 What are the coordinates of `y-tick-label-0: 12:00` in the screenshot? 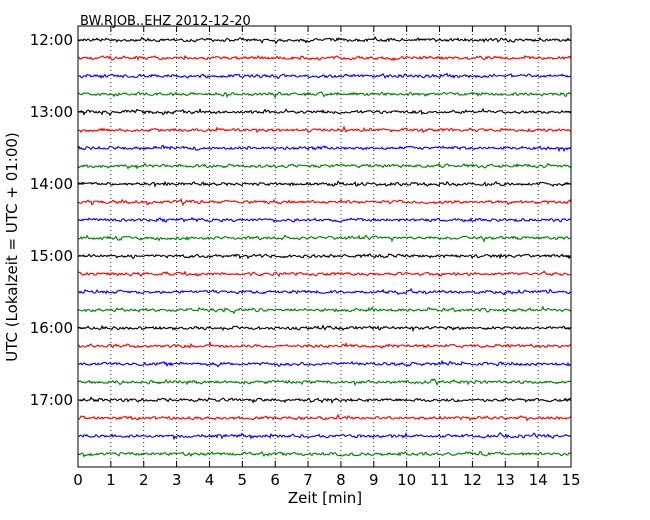 It's located at (51, 40).